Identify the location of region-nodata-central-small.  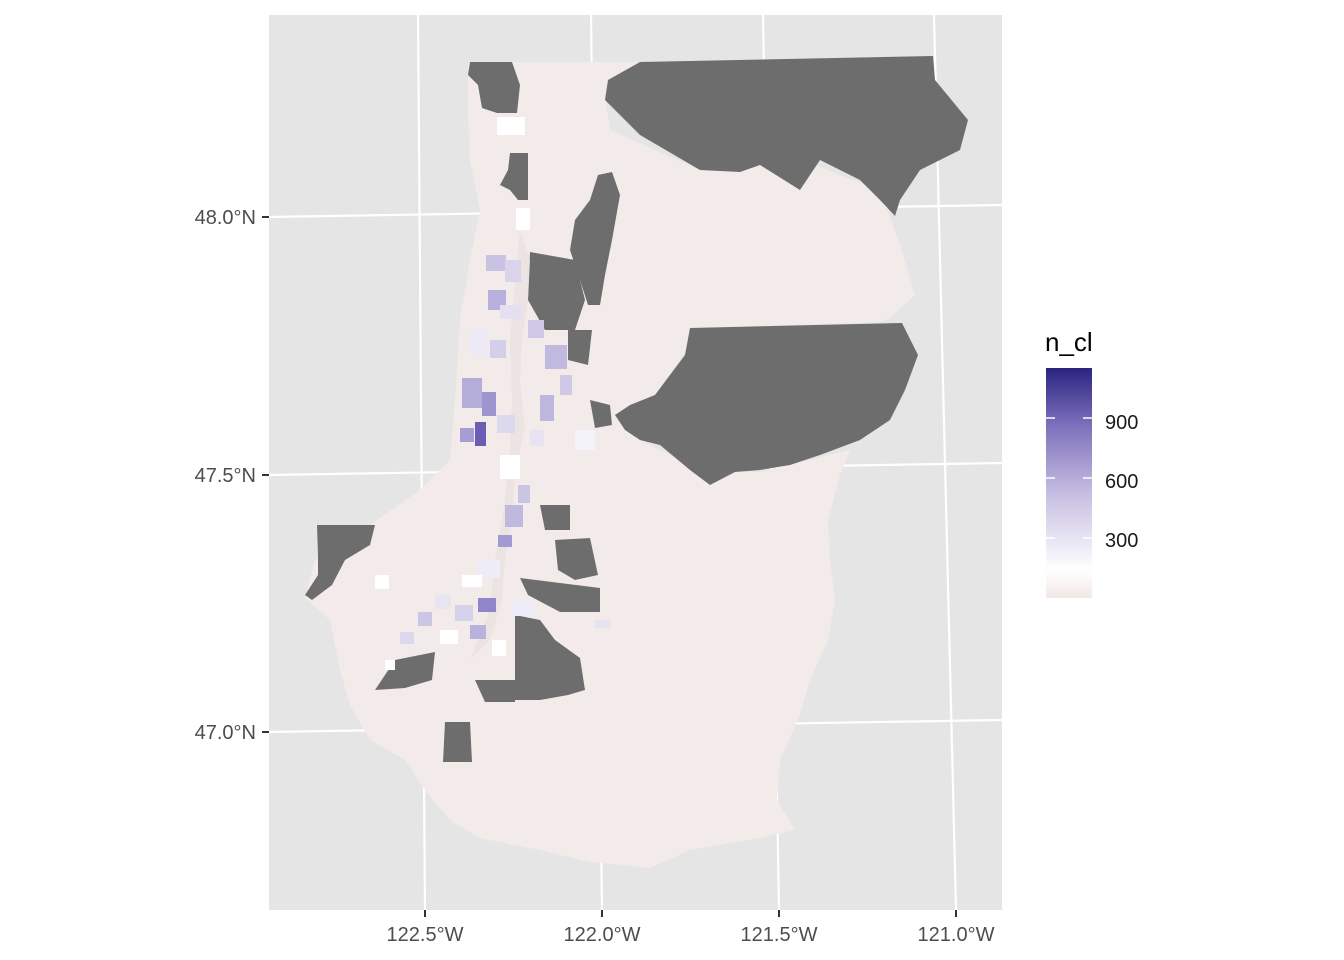
(601, 414).